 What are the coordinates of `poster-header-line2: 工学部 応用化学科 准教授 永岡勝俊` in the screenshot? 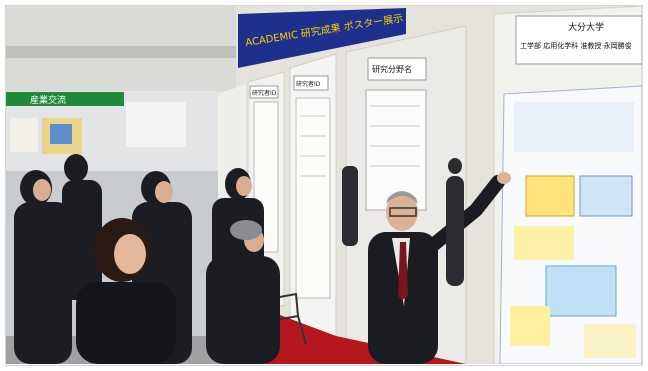 It's located at (576, 45).